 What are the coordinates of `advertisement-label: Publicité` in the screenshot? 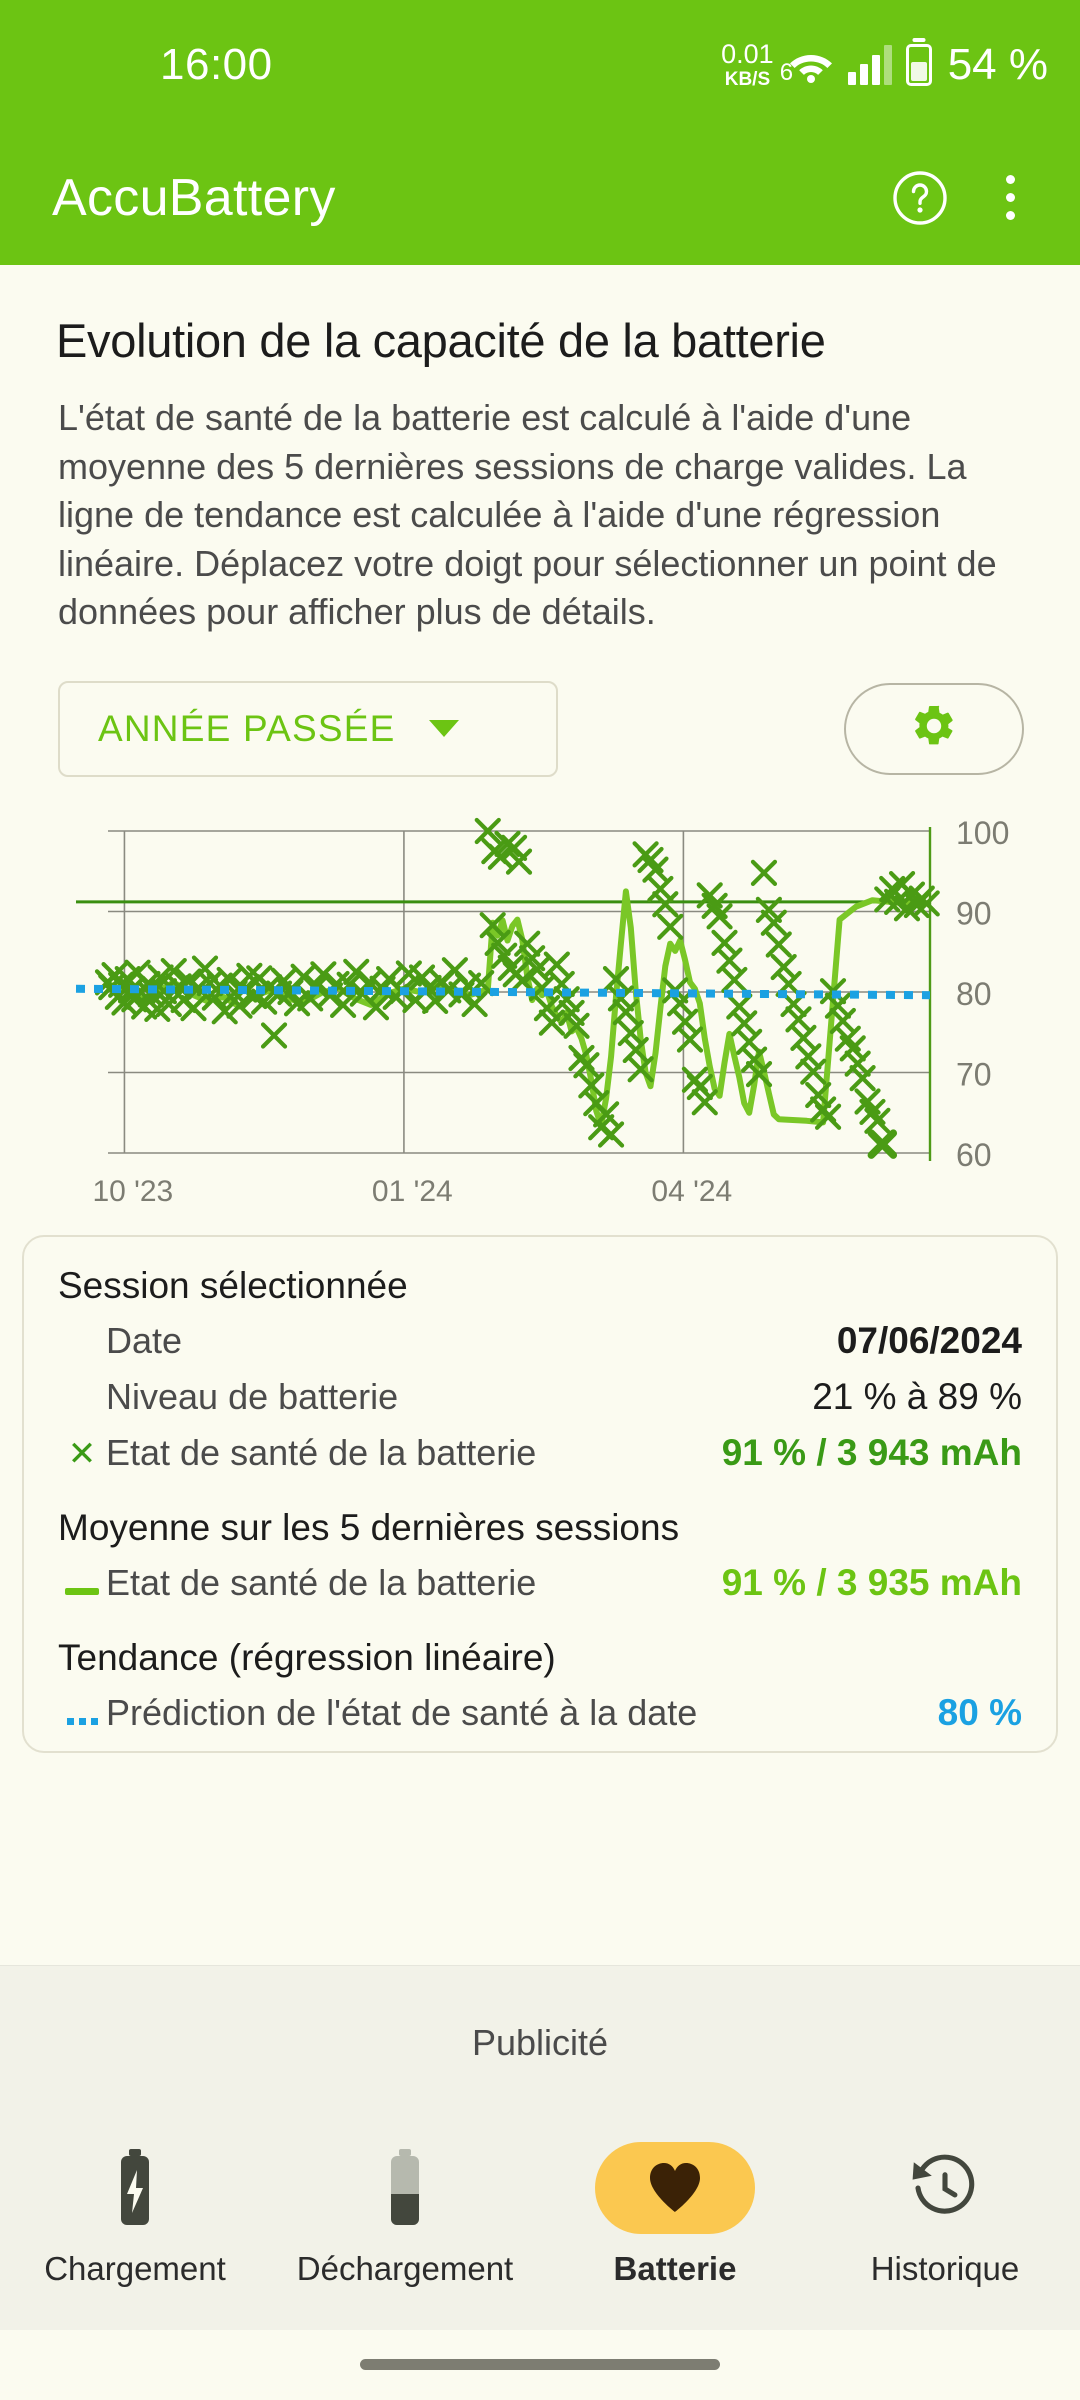 It's located at (540, 2042).